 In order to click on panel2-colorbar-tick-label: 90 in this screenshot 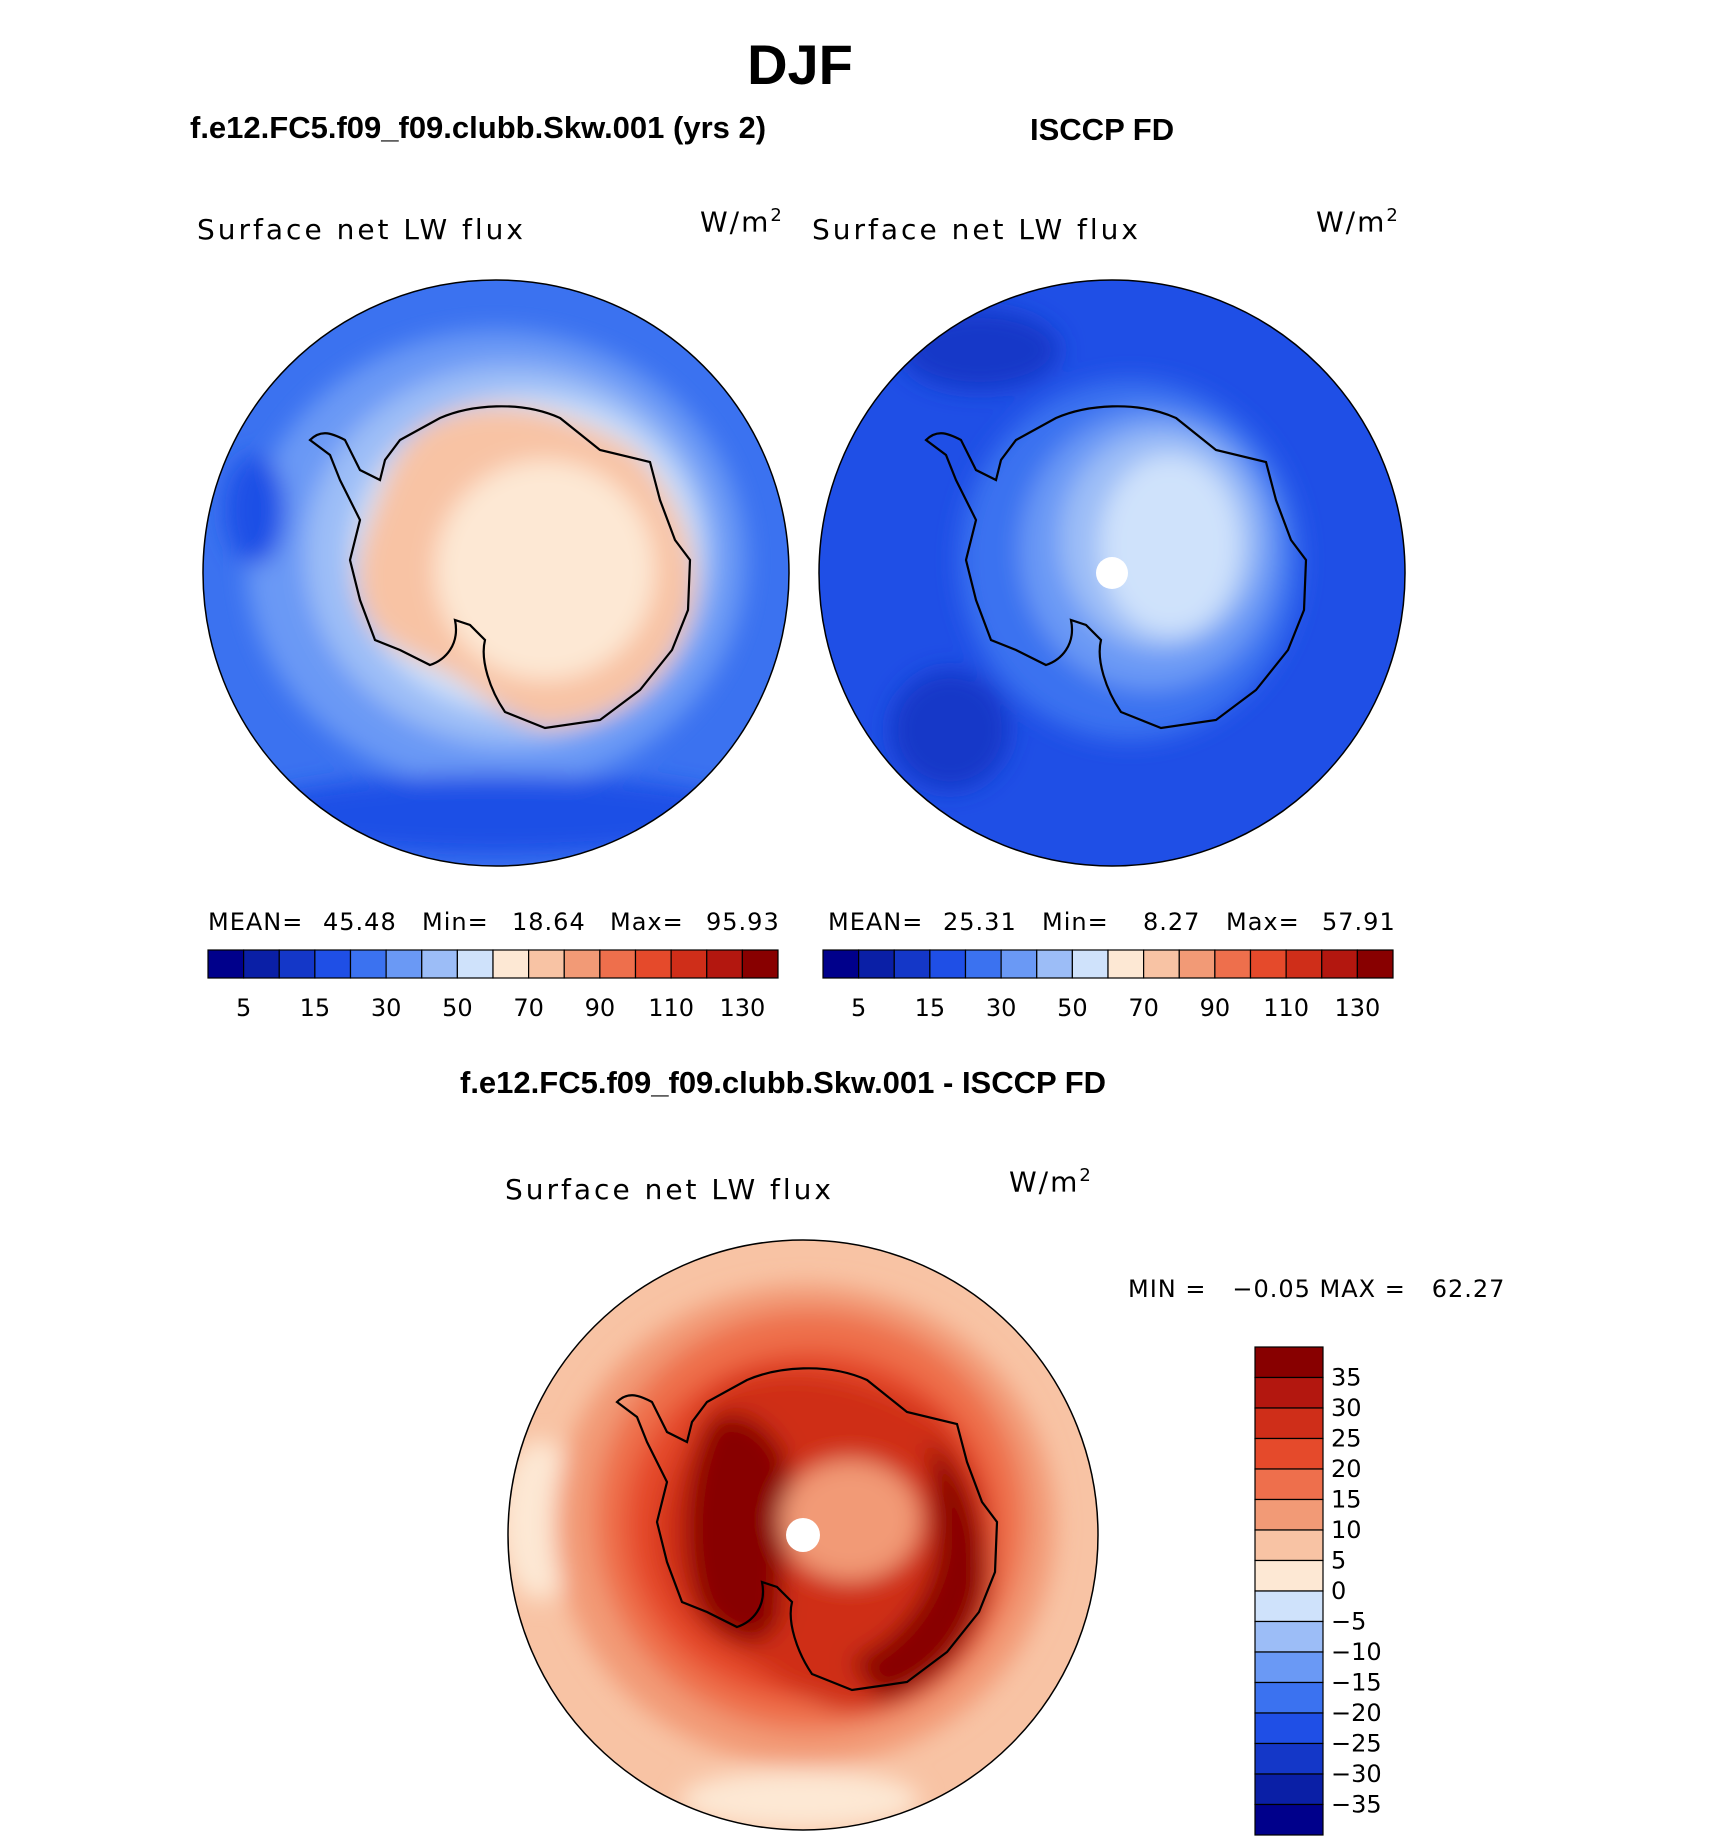, I will do `click(1215, 1008)`.